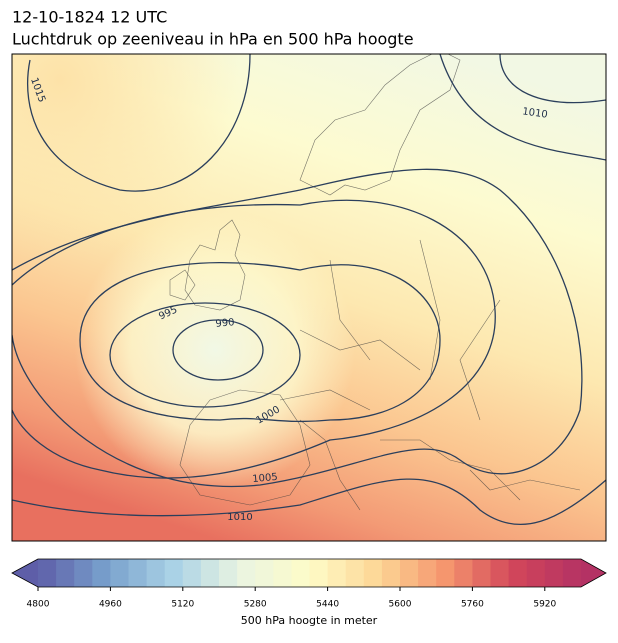  What do you see at coordinates (110, 605) in the screenshot?
I see `colorbar-tick-label: 4960` at bounding box center [110, 605].